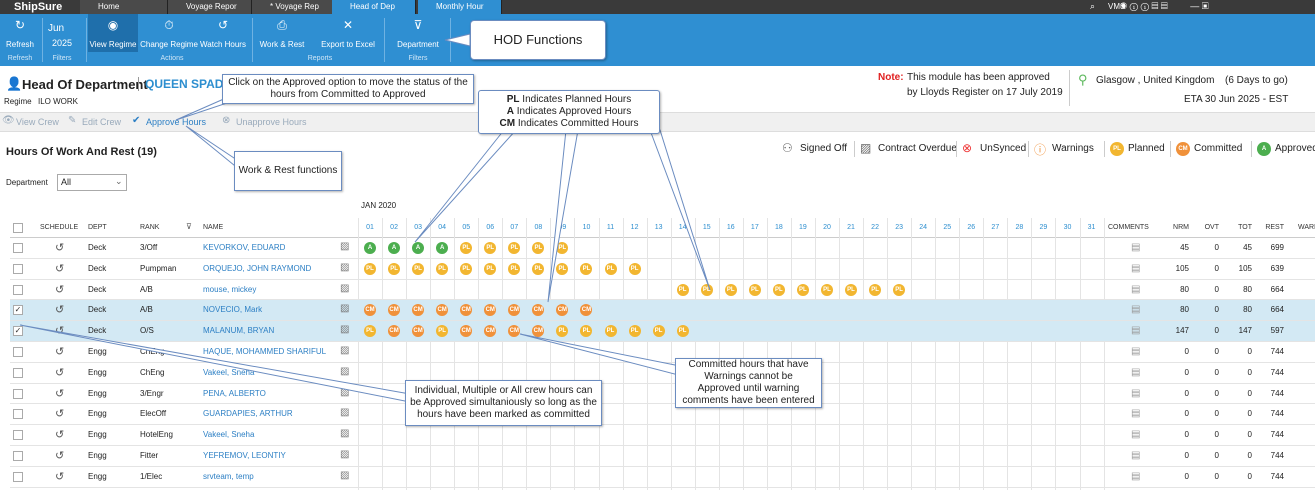 The width and height of the screenshot is (1315, 490). Describe the element at coordinates (92, 182) in the screenshot. I see `filter-select: All` at that location.